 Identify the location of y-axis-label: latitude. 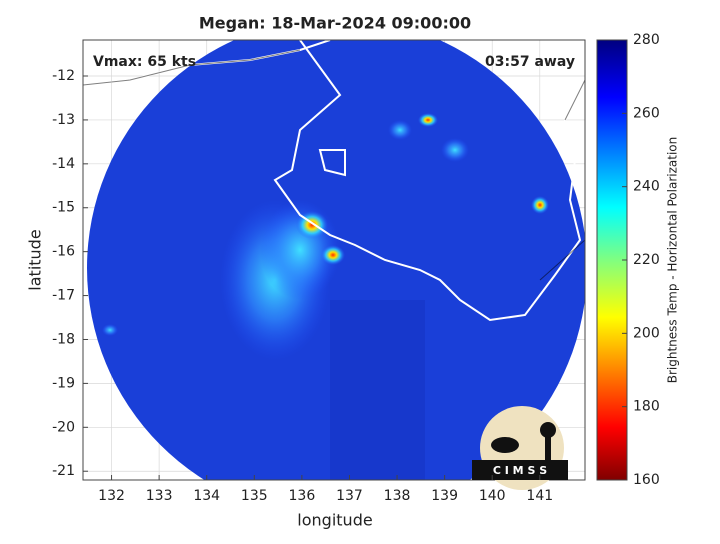
(35, 259).